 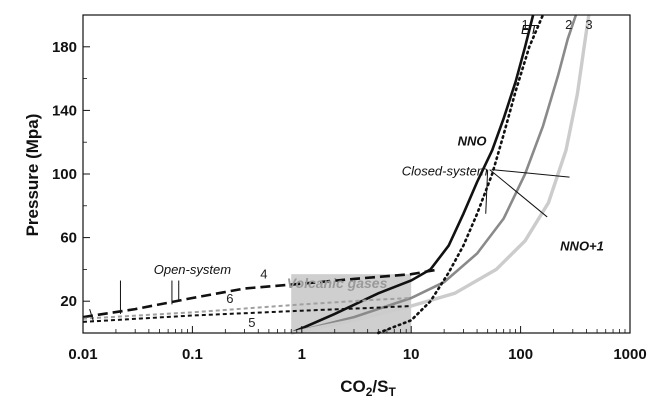 I want to click on series-label-1: 1, so click(x=524, y=24).